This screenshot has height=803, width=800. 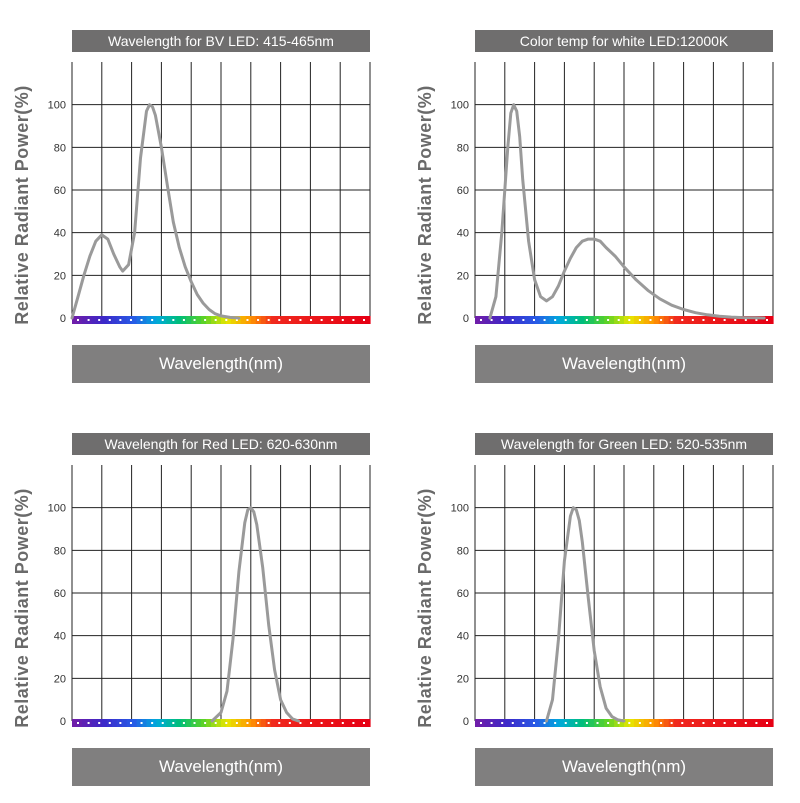 I want to click on y-tick-label: 60, so click(x=463, y=191).